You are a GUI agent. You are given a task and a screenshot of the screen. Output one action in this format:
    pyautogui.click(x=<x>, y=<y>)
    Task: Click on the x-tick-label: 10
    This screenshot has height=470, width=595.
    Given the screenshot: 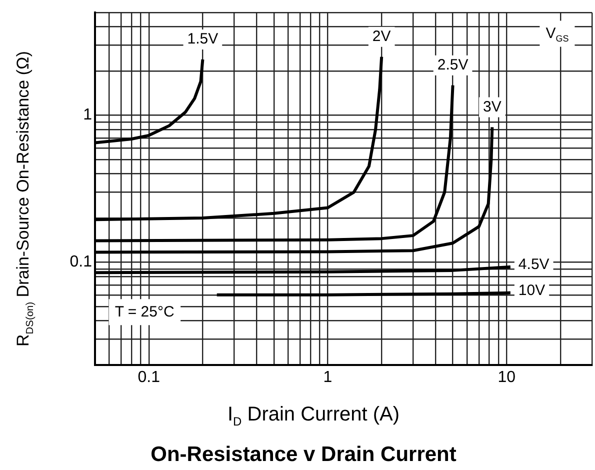 What is the action you would take?
    pyautogui.click(x=507, y=377)
    